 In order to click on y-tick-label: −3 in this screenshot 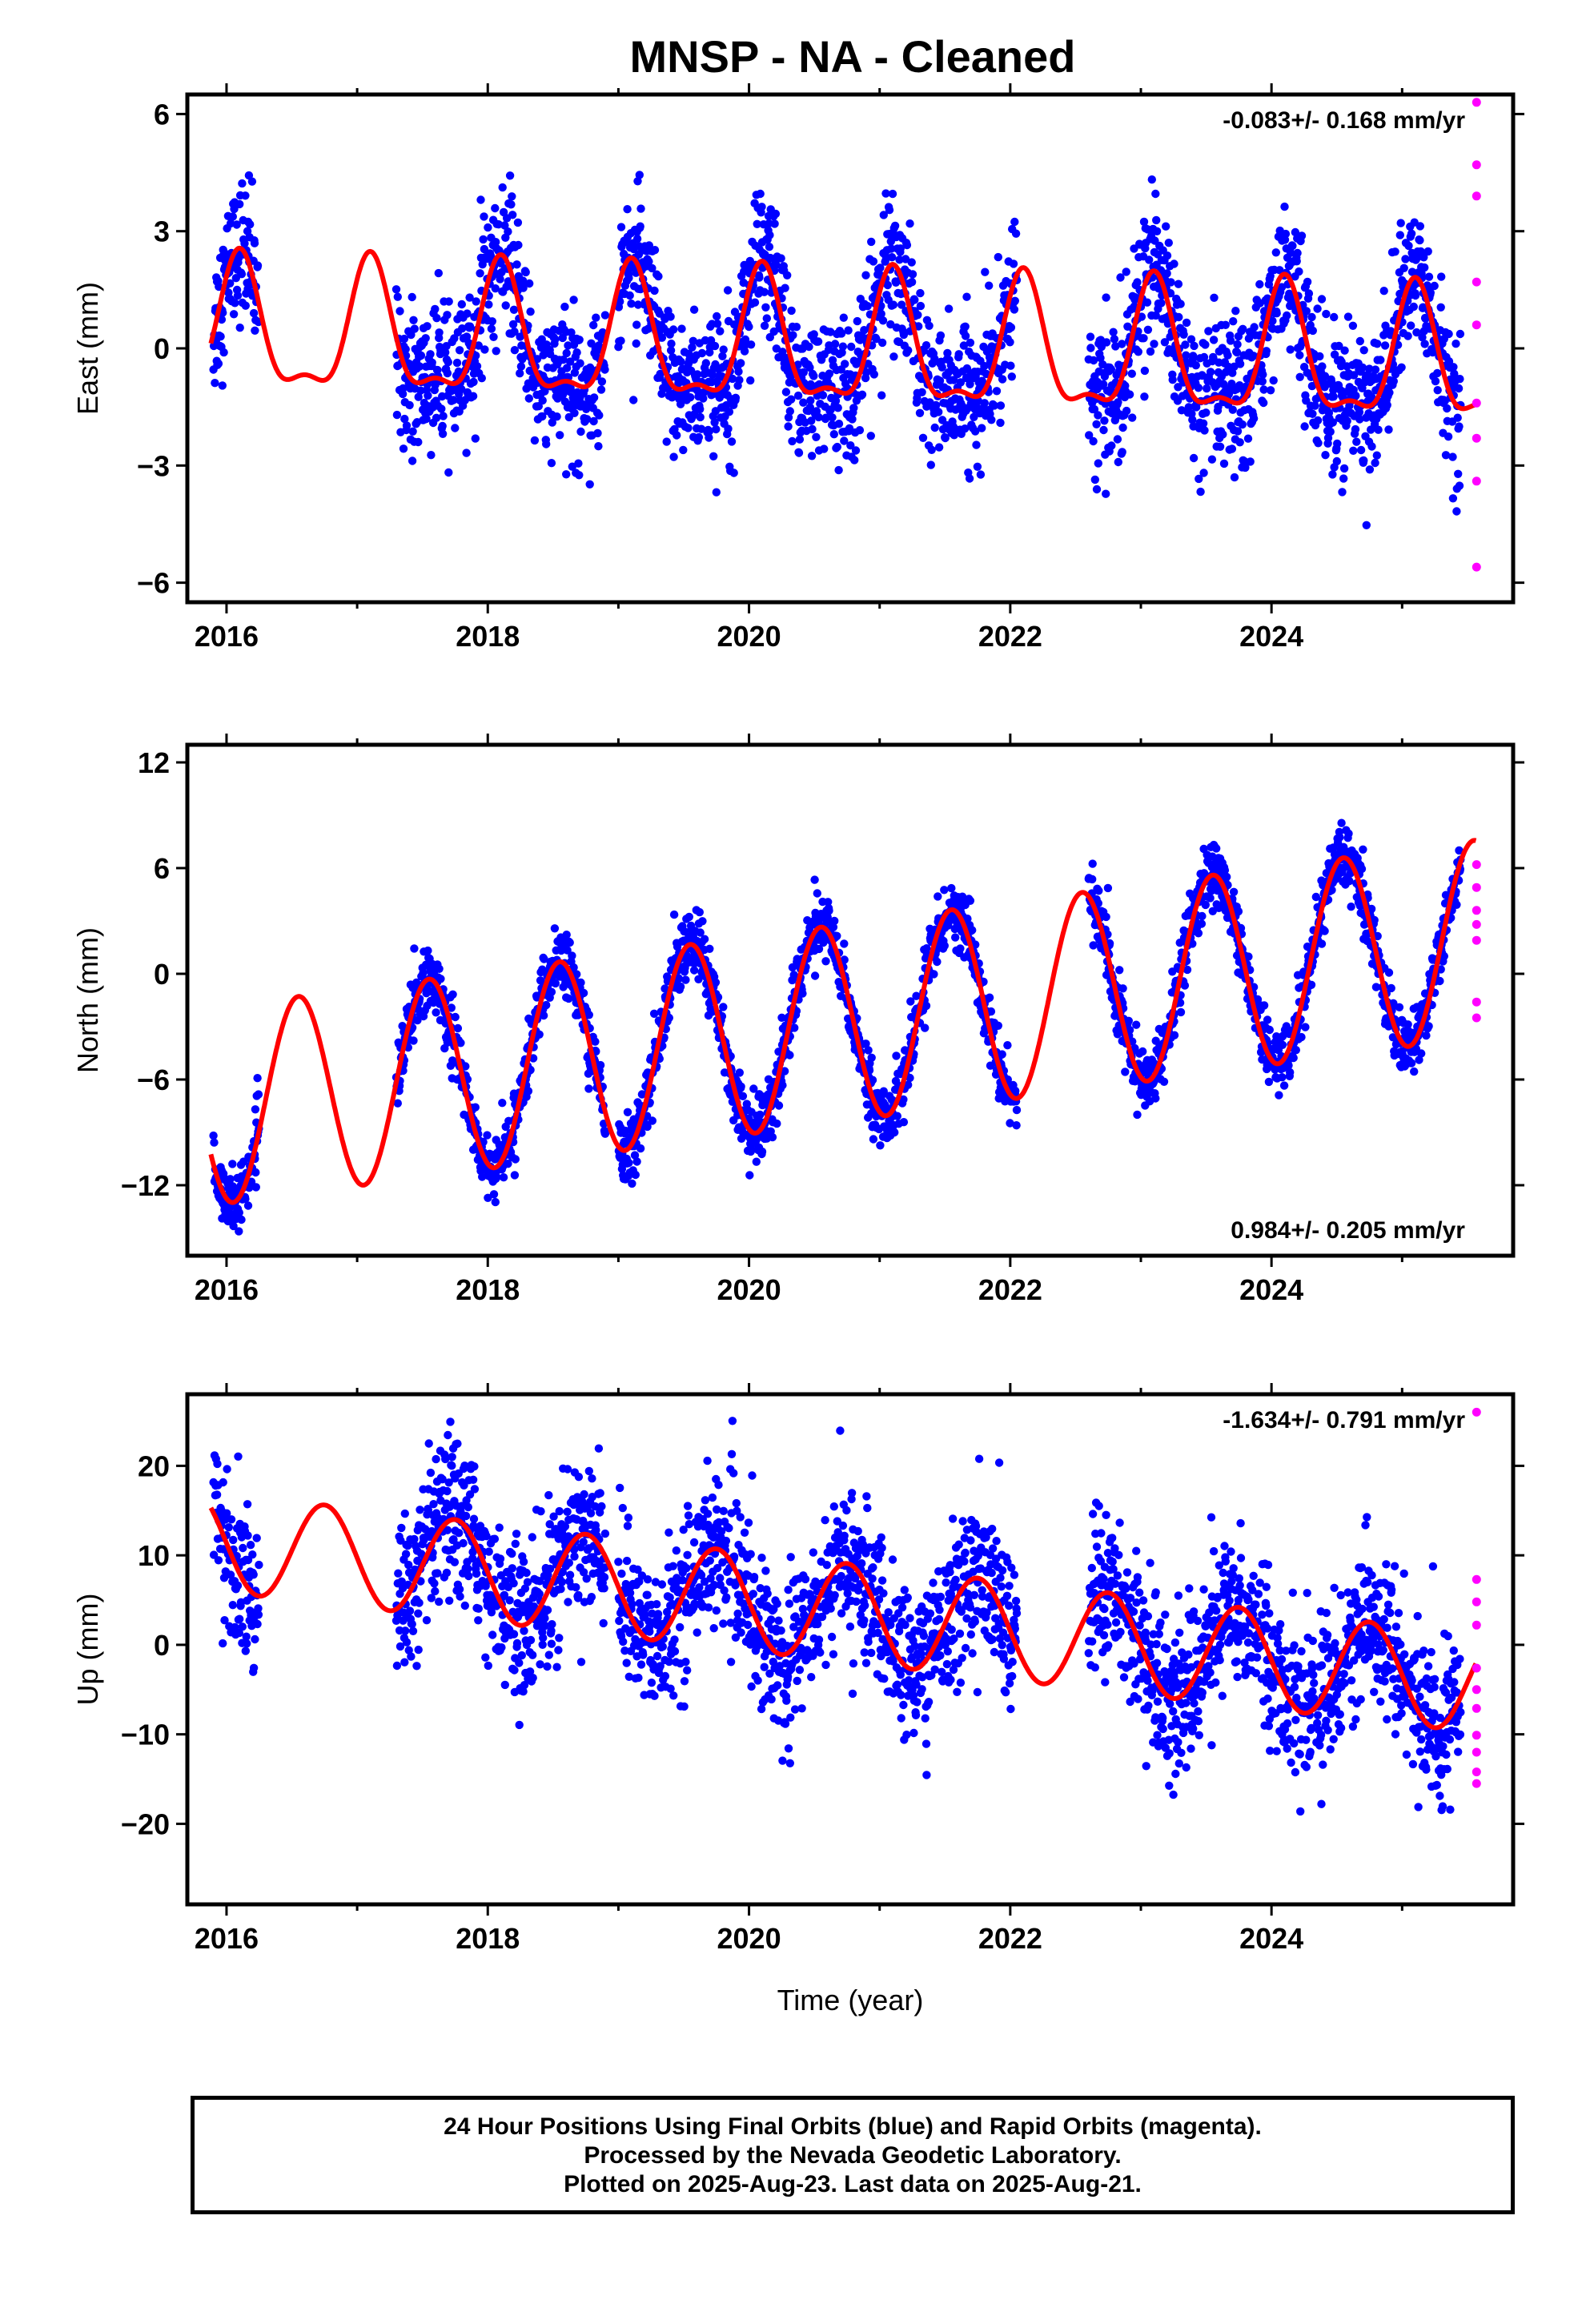, I will do `click(154, 465)`.